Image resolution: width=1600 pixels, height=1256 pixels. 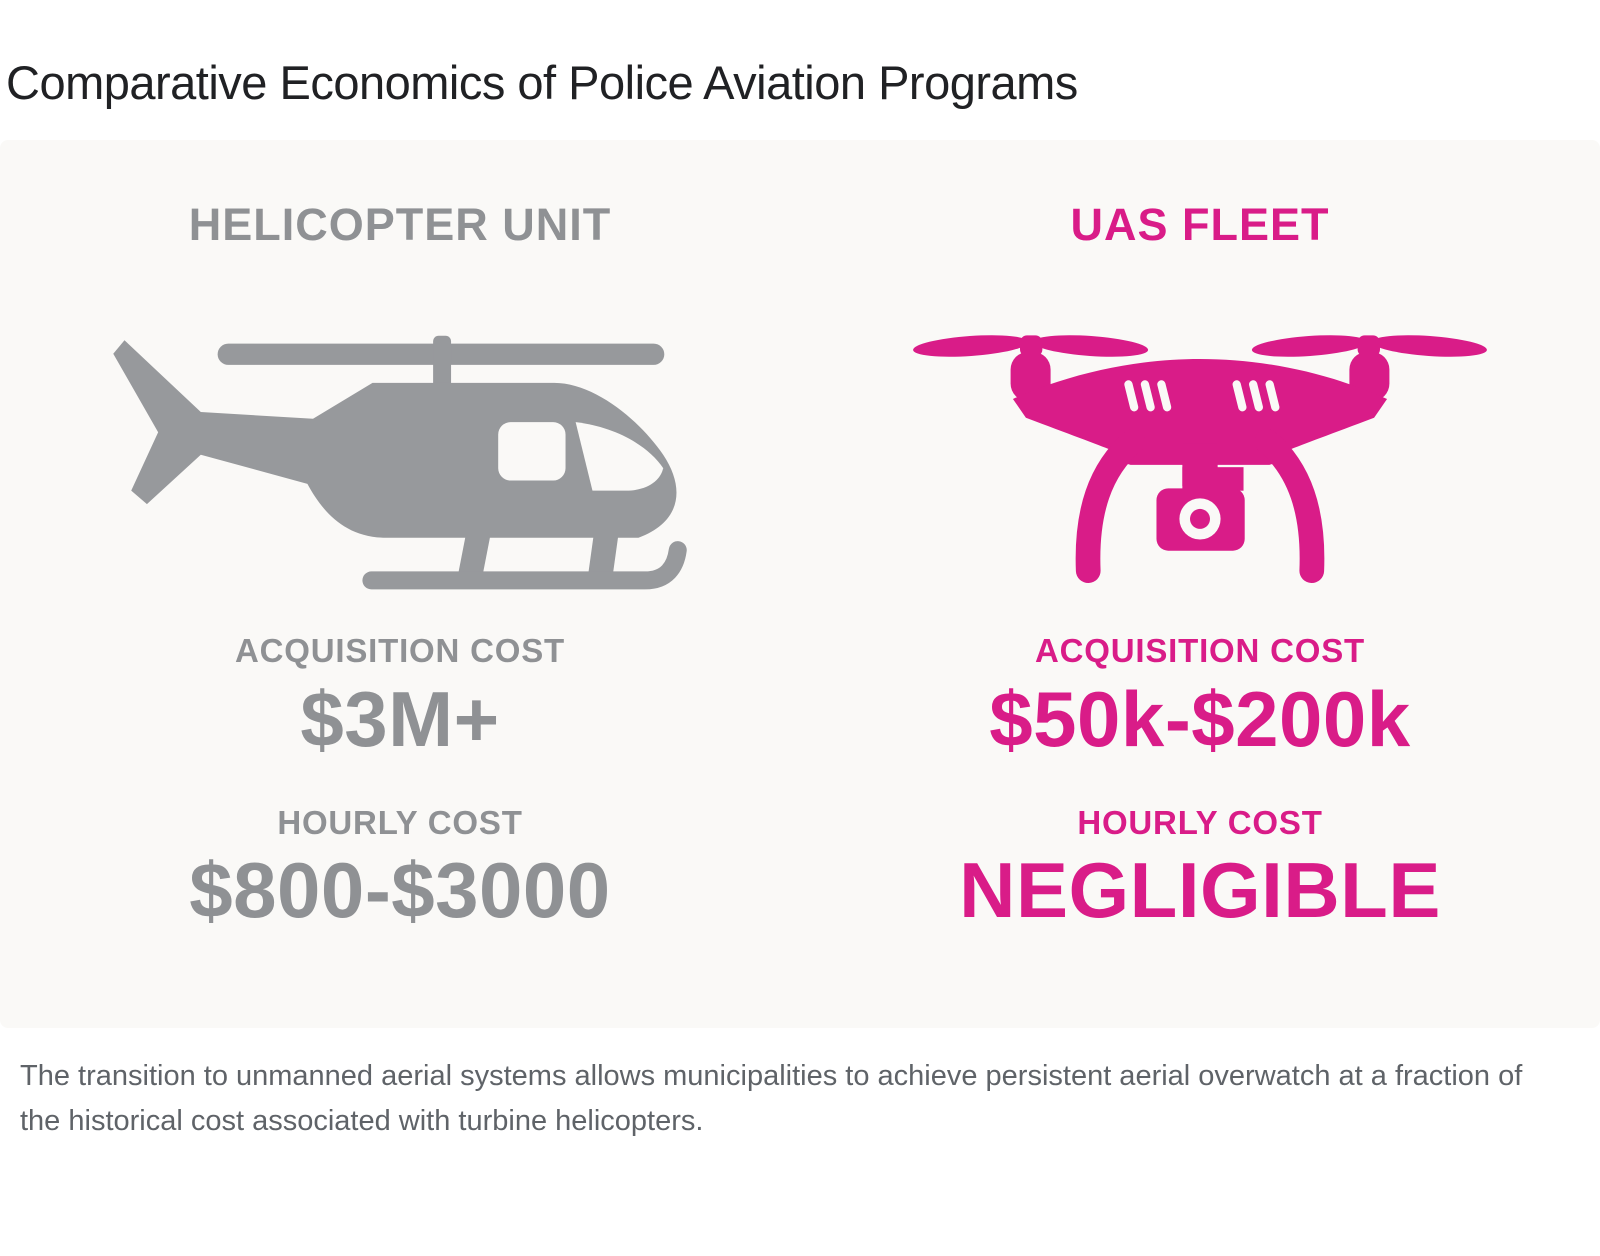 I want to click on uas-heading: UAS FLEET, so click(x=1200, y=225).